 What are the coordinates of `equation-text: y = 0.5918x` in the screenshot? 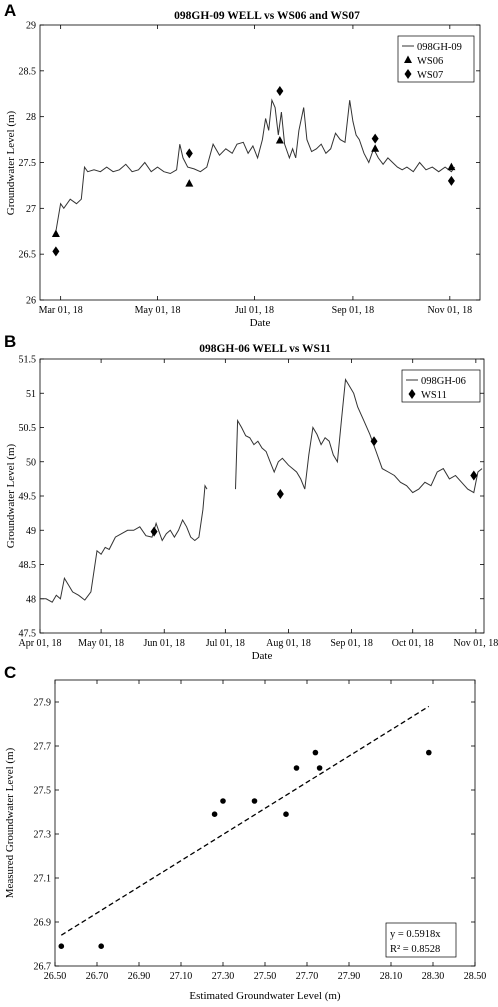 It's located at (415, 934).